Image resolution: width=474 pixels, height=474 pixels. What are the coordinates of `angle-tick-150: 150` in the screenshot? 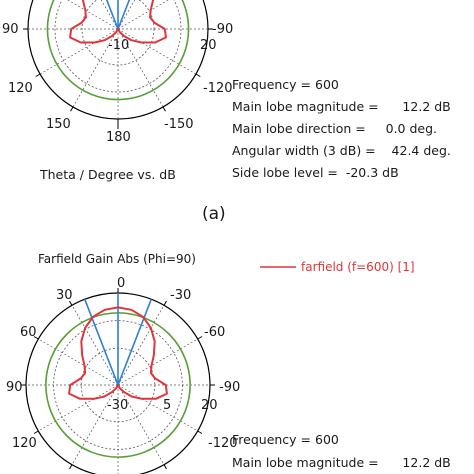 It's located at (58, 124).